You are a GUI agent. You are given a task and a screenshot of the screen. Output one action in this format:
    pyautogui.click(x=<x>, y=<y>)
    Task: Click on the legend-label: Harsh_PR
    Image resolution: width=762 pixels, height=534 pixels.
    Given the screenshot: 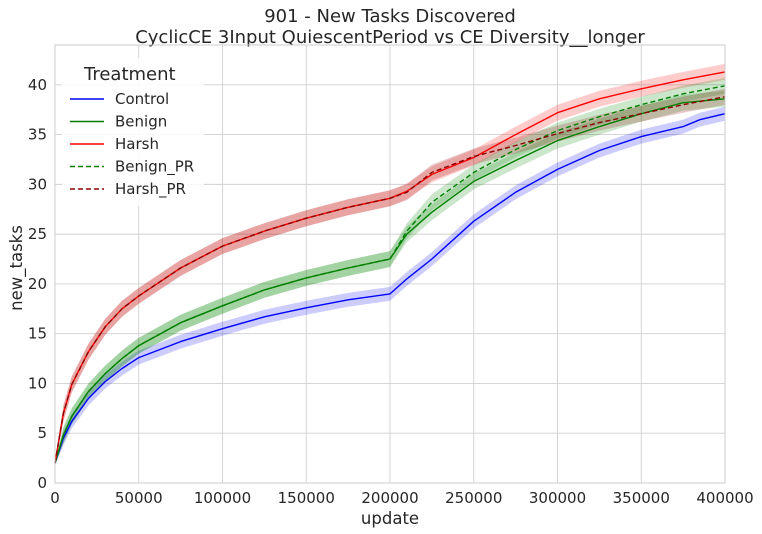 What is the action you would take?
    pyautogui.click(x=150, y=189)
    